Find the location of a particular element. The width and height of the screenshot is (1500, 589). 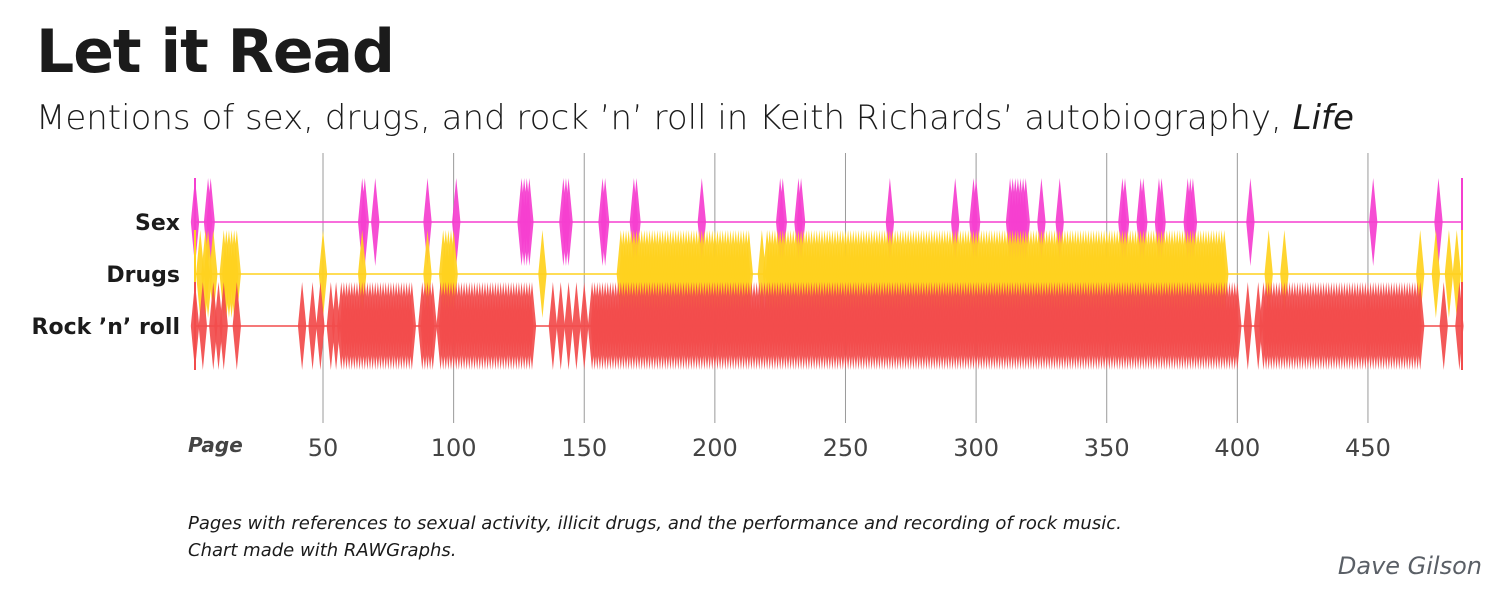

author-credit: Dave Gilson is located at coordinates (1409, 566).